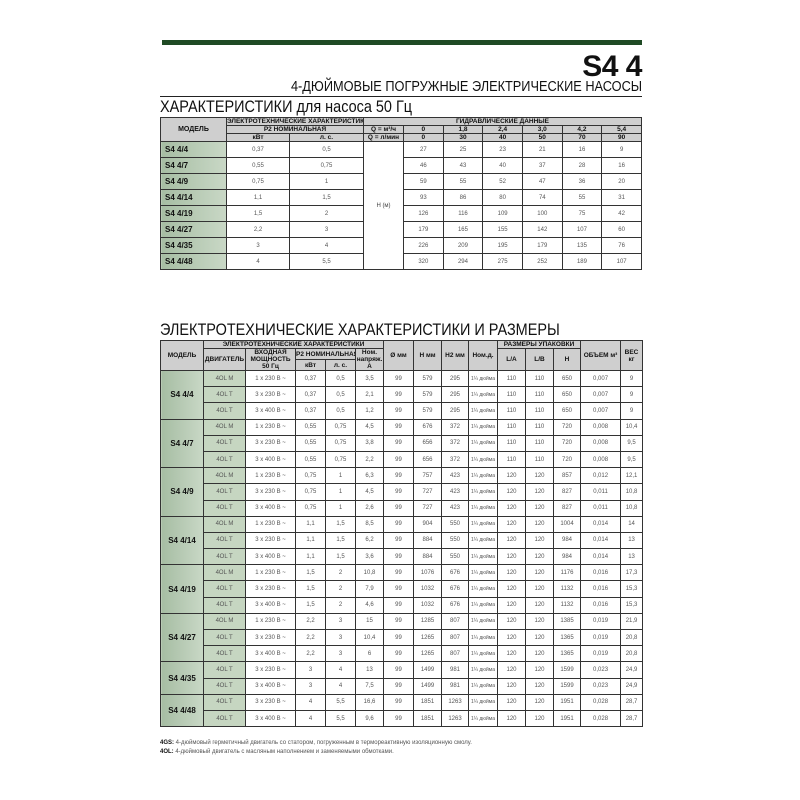 This screenshot has width=800, height=800. What do you see at coordinates (369, 395) in the screenshot?
I see `current-cell: 2,1` at bounding box center [369, 395].